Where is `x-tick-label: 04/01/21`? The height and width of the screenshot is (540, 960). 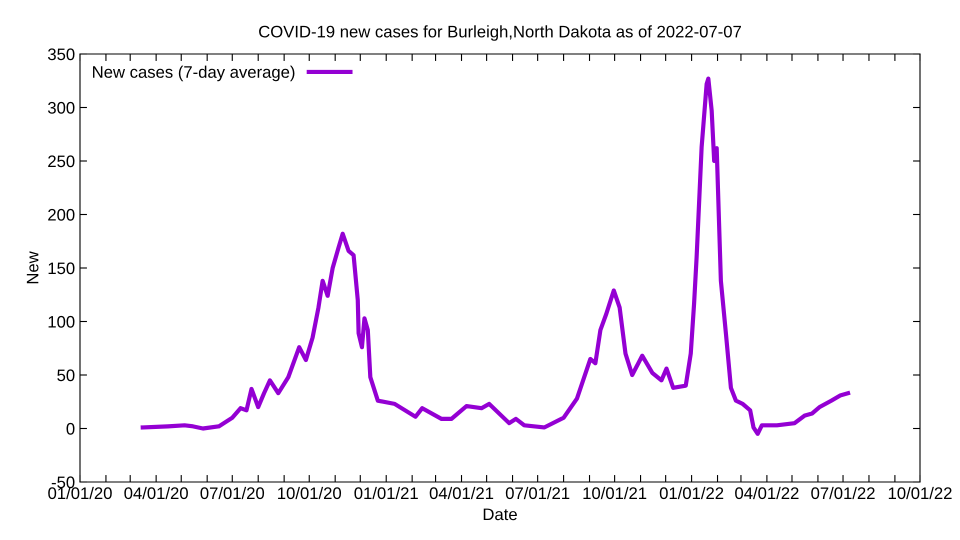 x-tick-label: 04/01/21 is located at coordinates (462, 493).